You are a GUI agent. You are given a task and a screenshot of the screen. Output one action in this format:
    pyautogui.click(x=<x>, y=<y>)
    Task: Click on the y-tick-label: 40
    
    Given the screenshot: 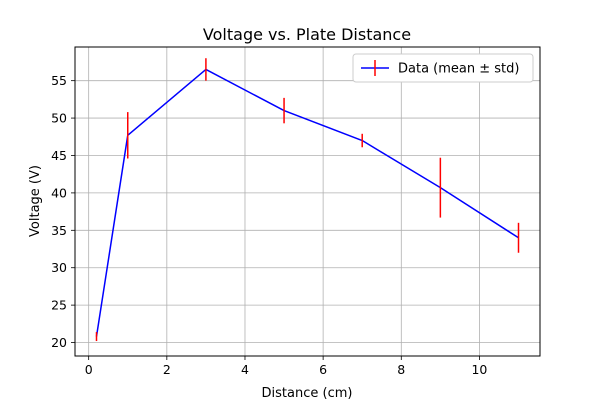 What is the action you would take?
    pyautogui.click(x=59, y=192)
    